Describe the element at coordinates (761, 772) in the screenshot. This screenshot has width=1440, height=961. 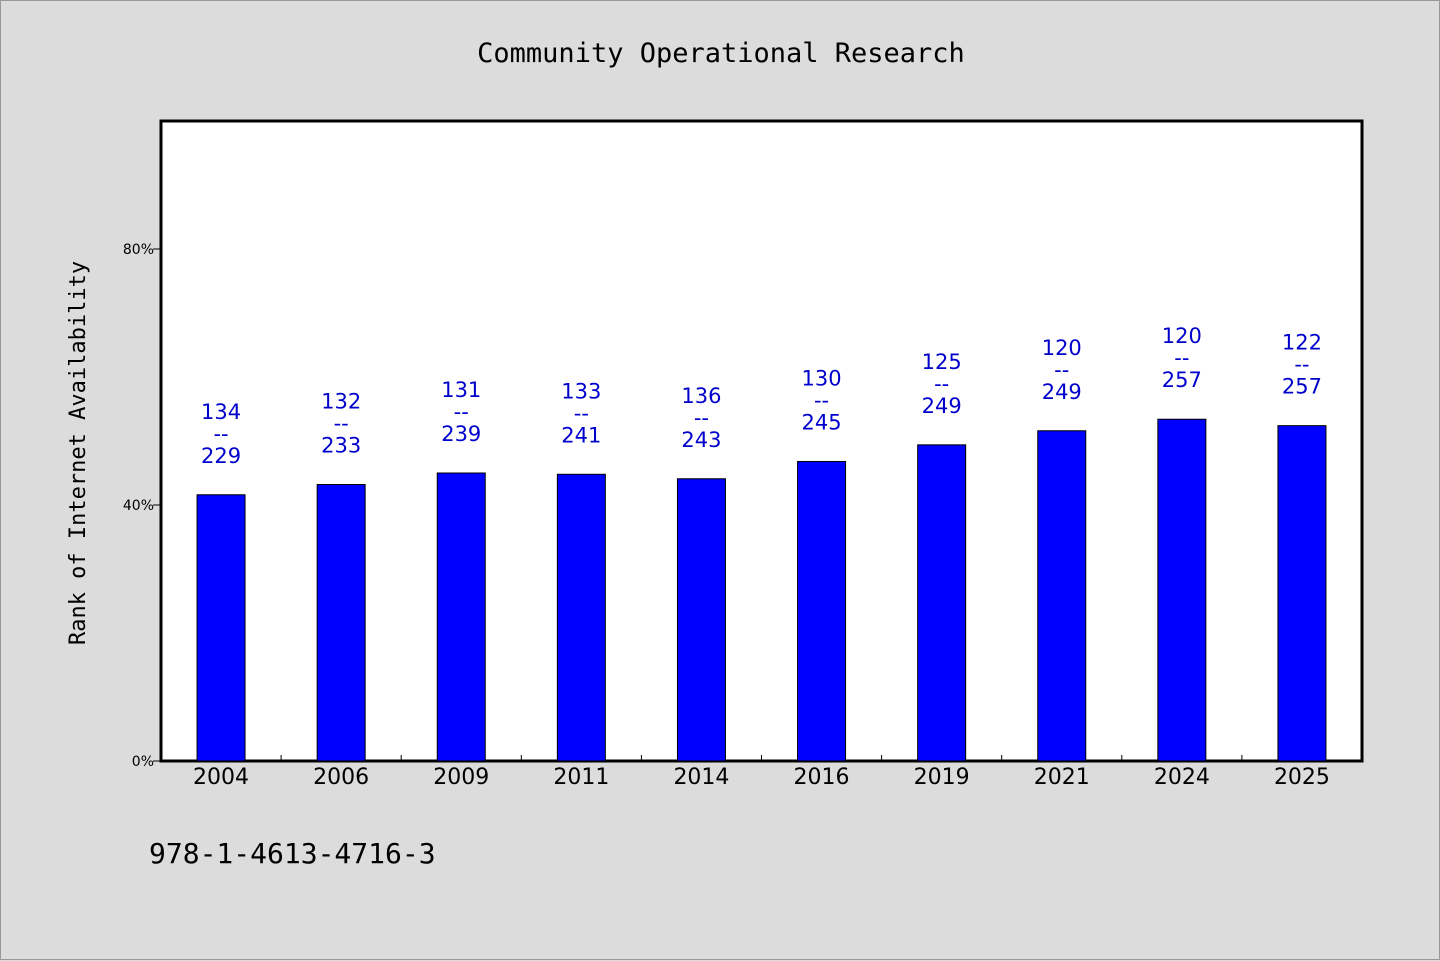
I see `x-axis: 2004 2006 2009 2011 2014 2016 2019 2021 2024 2025` at that location.